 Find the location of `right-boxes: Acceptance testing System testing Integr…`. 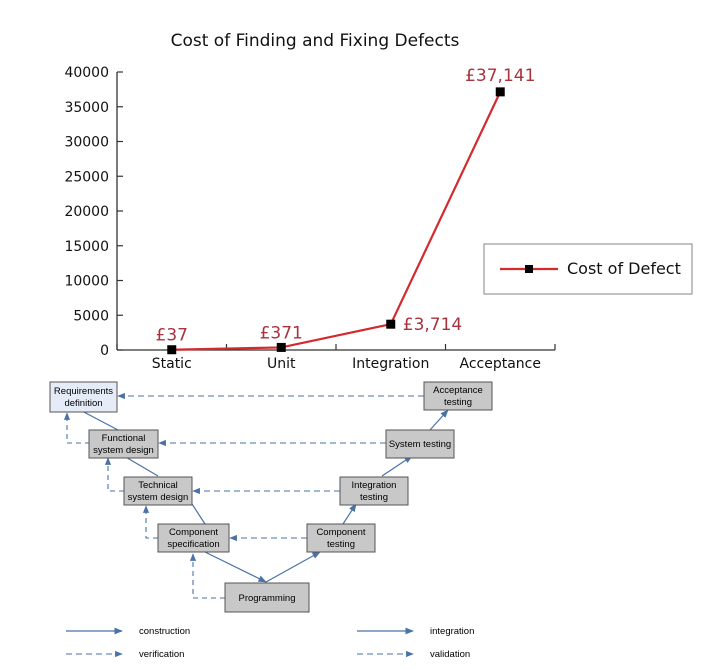

right-boxes: Acceptance testing System testing Integr… is located at coordinates (399, 467).